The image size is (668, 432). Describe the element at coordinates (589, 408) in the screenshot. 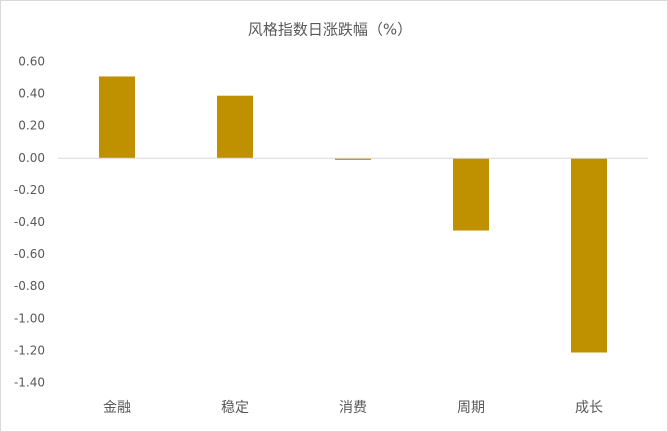

I see `x-tick-label: 成长` at that location.